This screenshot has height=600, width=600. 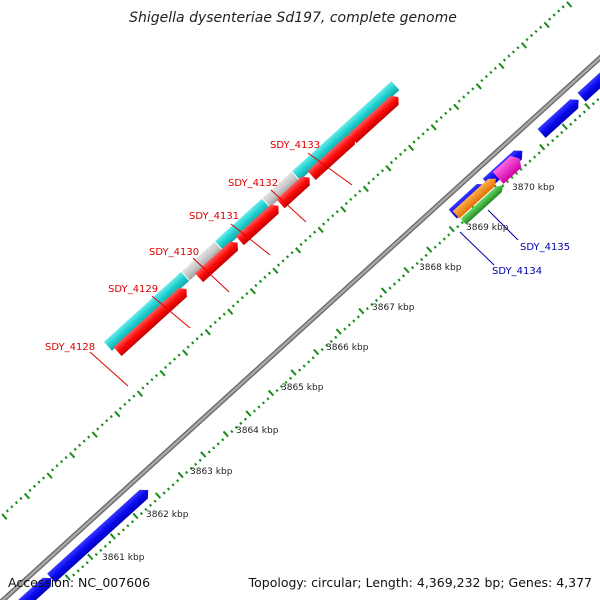 What do you see at coordinates (253, 183) in the screenshot?
I see `gene-label: SDY_4132` at bounding box center [253, 183].